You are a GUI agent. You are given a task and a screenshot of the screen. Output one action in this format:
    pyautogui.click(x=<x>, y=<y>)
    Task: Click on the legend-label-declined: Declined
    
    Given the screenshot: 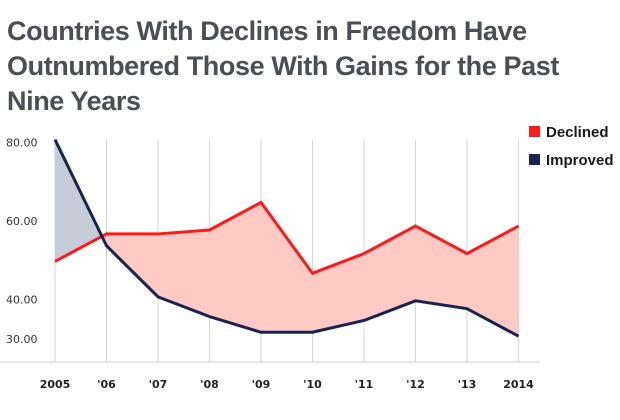 What is the action you would take?
    pyautogui.click(x=577, y=132)
    